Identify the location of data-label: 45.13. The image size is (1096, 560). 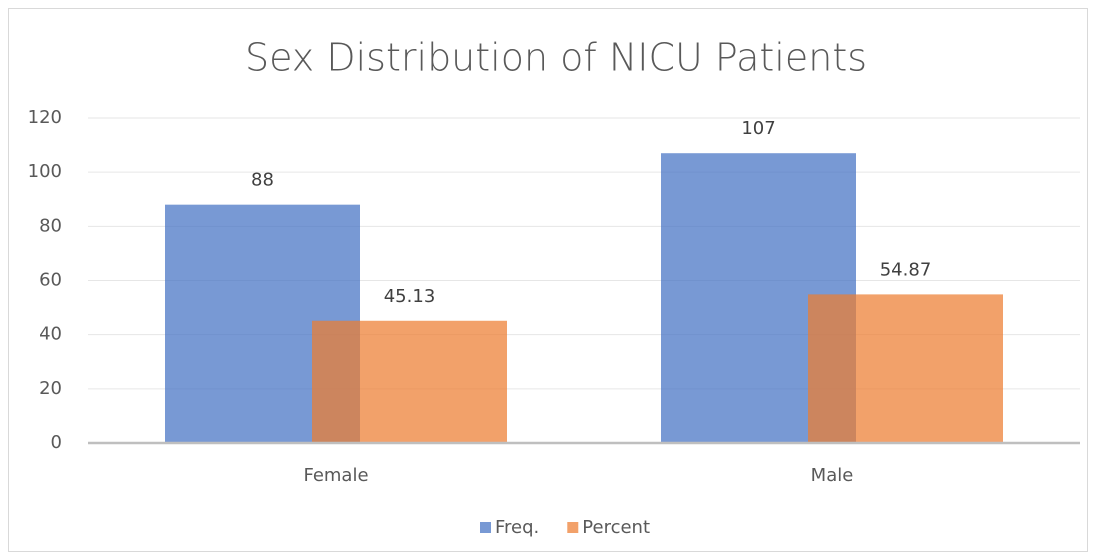
(410, 296).